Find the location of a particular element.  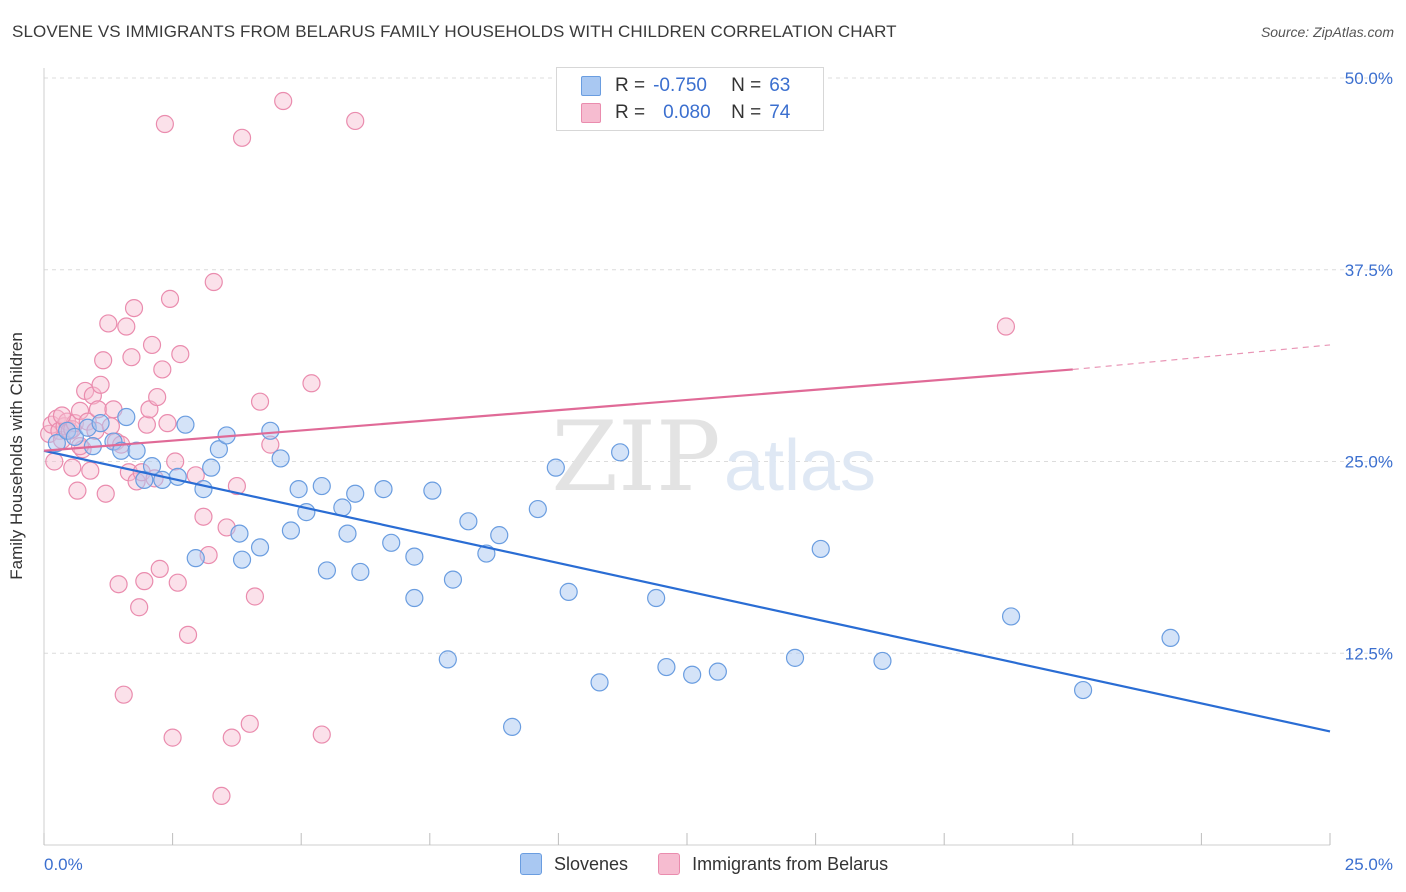

watermark: ZIP atlas is located at coordinates (713, 457).